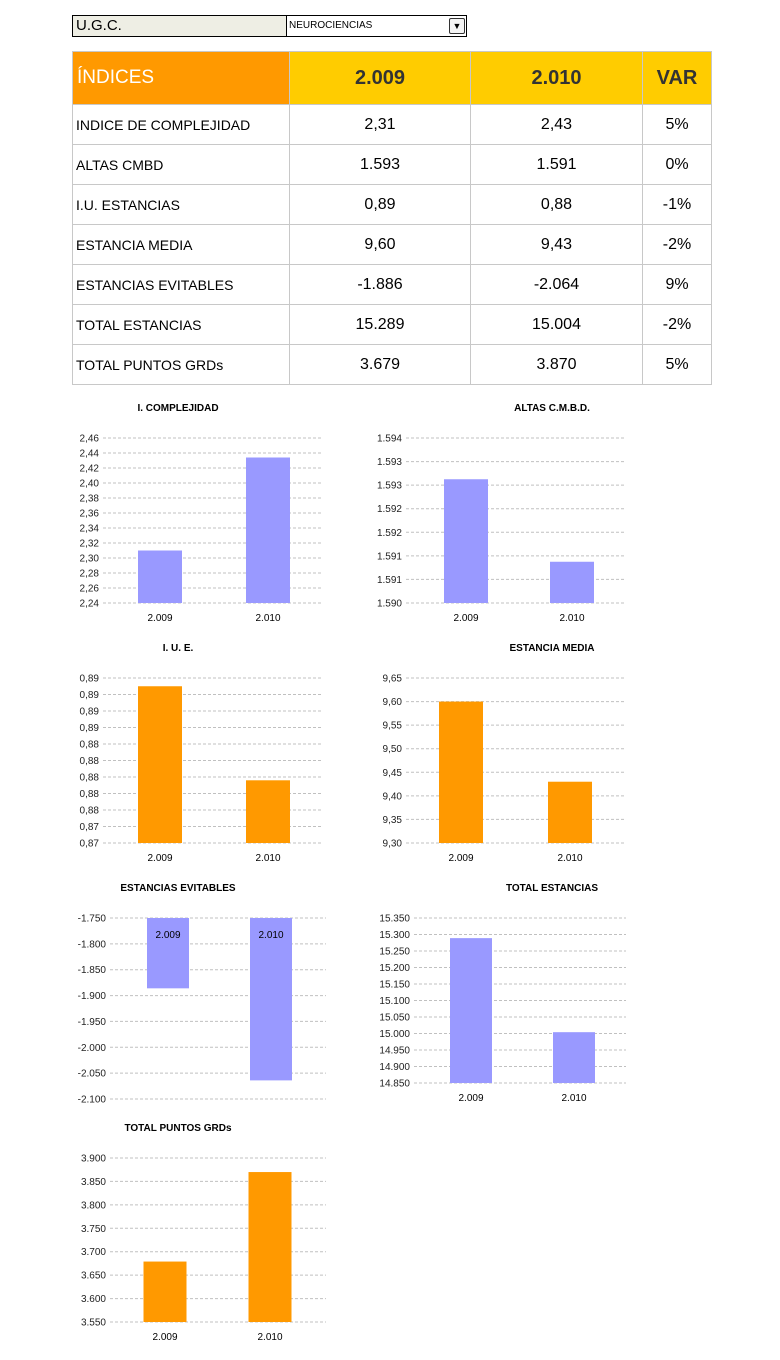 The image size is (780, 1360). What do you see at coordinates (389, 439) in the screenshot?
I see `y-tick-label: 1.594` at bounding box center [389, 439].